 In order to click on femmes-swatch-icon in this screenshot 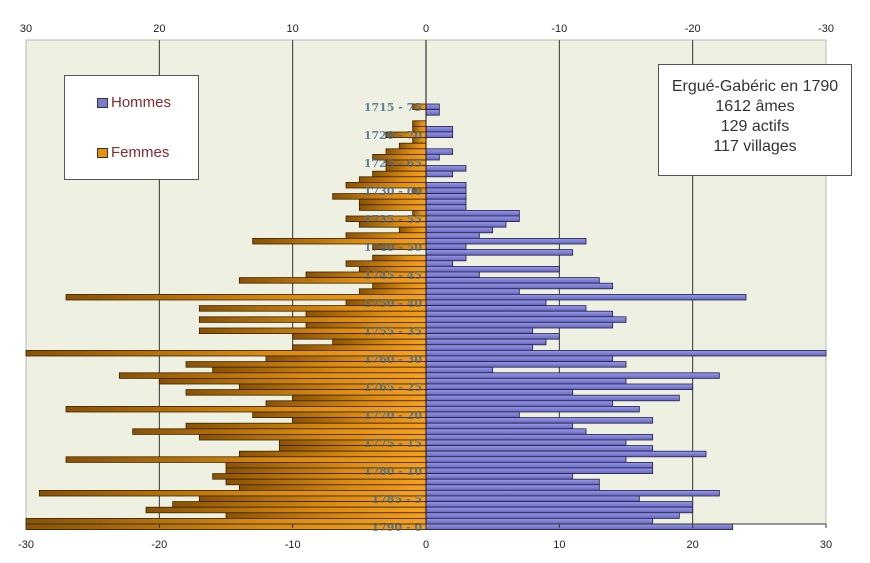, I will do `click(102, 152)`.